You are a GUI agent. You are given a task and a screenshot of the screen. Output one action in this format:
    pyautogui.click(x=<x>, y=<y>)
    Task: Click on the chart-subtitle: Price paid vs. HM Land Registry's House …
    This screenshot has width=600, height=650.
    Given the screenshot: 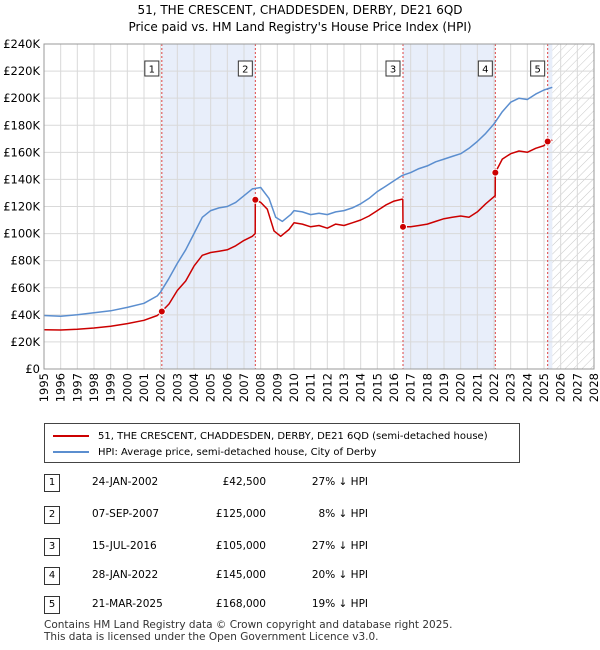 What is the action you would take?
    pyautogui.click(x=300, y=27)
    